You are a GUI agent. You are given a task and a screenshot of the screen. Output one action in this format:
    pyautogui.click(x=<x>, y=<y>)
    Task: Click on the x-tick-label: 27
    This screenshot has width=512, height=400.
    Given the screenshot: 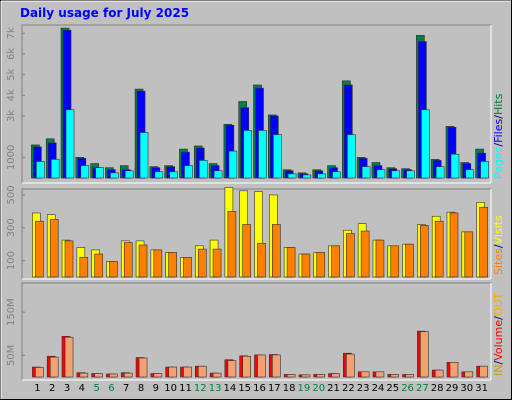 What is the action you would take?
    pyautogui.click(x=422, y=388)
    